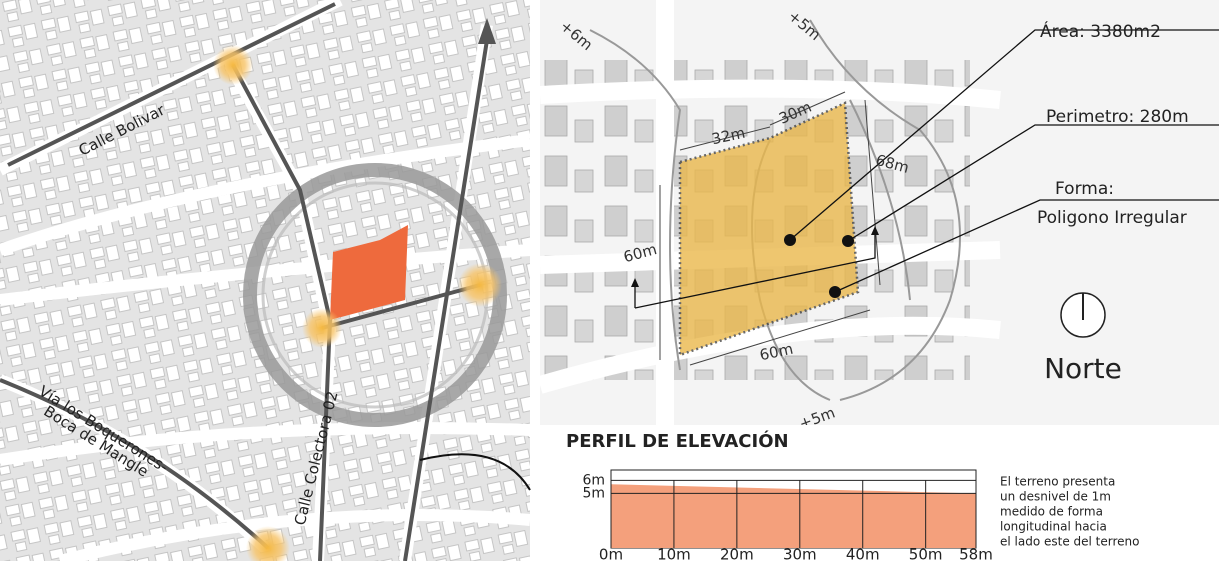  What do you see at coordinates (1051, 512) in the screenshot?
I see `annotation-line: medido de forma` at bounding box center [1051, 512].